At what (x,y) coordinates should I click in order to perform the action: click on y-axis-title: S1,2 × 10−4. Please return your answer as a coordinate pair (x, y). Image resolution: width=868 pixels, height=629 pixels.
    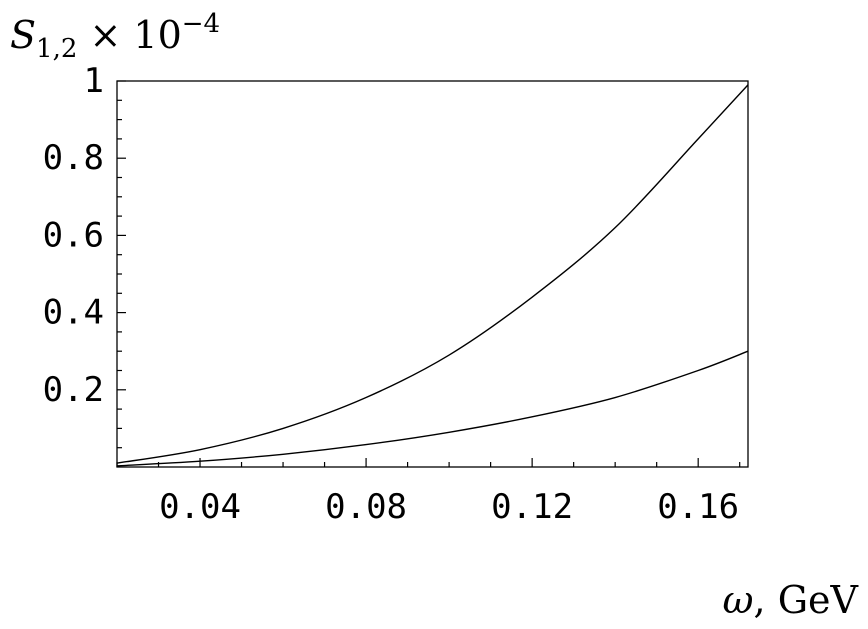
    Looking at the image, I should click on (115, 36).